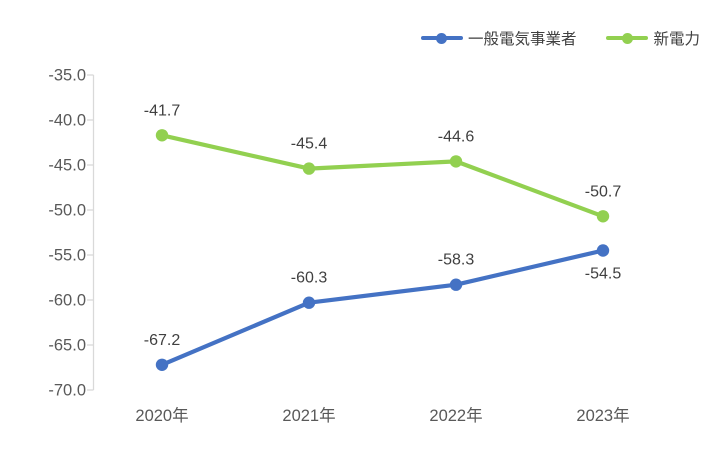 The image size is (710, 468). I want to click on legend-item-new-power: 新電力, so click(653, 38).